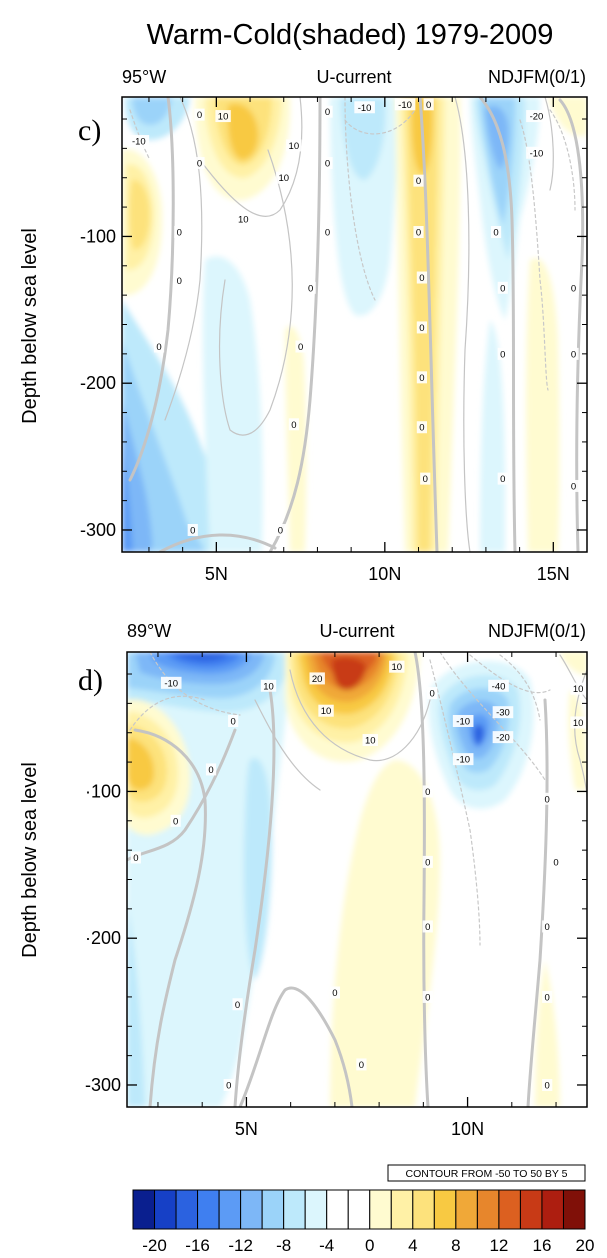 The image size is (607, 1258). What do you see at coordinates (363, 1222) in the screenshot?
I see `colorbar: -20 -16 -12 -8 -4 0 4 8 12 16 20` at bounding box center [363, 1222].